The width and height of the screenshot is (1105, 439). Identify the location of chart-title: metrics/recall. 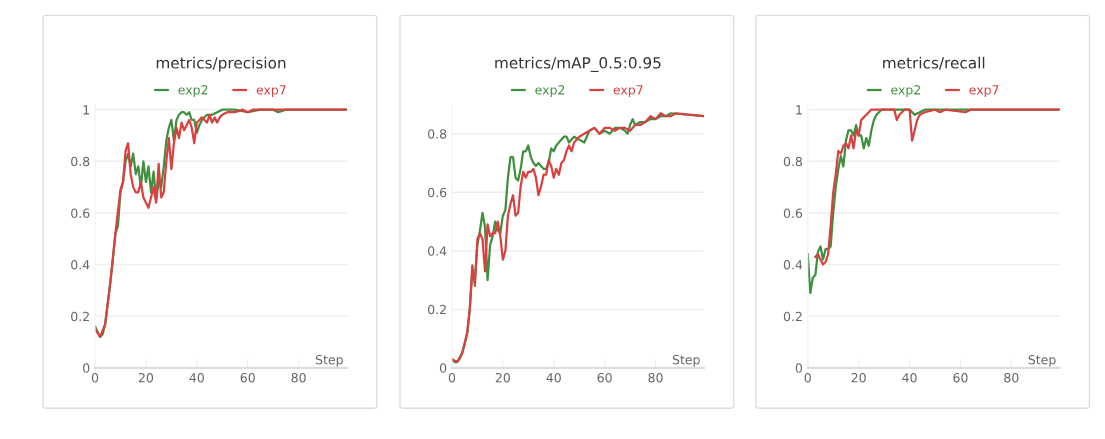
(934, 63).